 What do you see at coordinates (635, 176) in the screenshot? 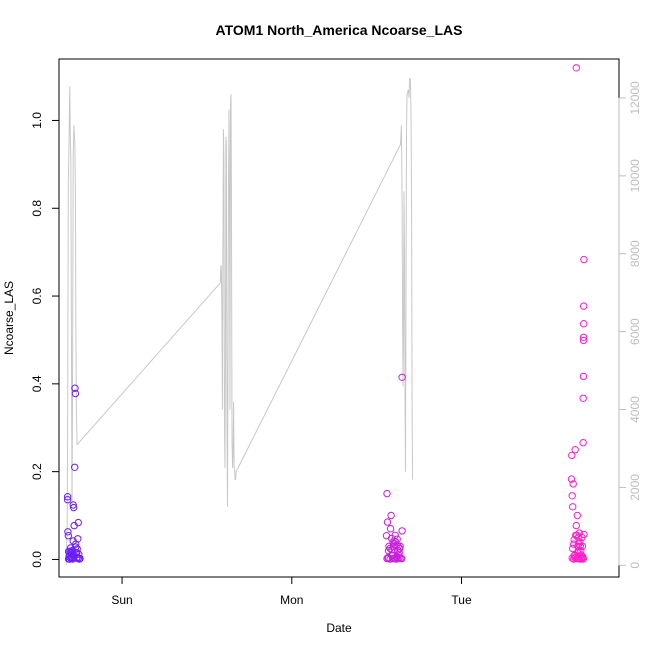
I see `y2-tick-label: 10000` at bounding box center [635, 176].